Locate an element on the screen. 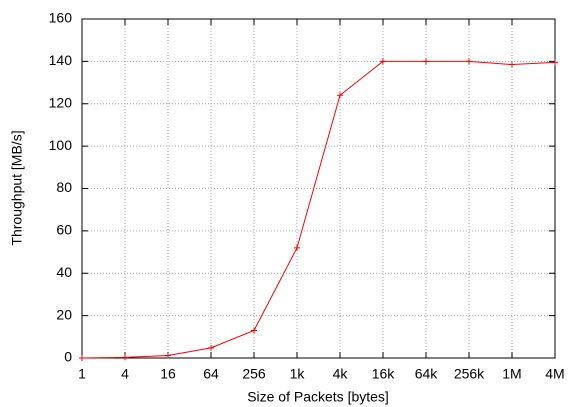 The image size is (581, 407). y-tick-label: 40 is located at coordinates (64, 272).